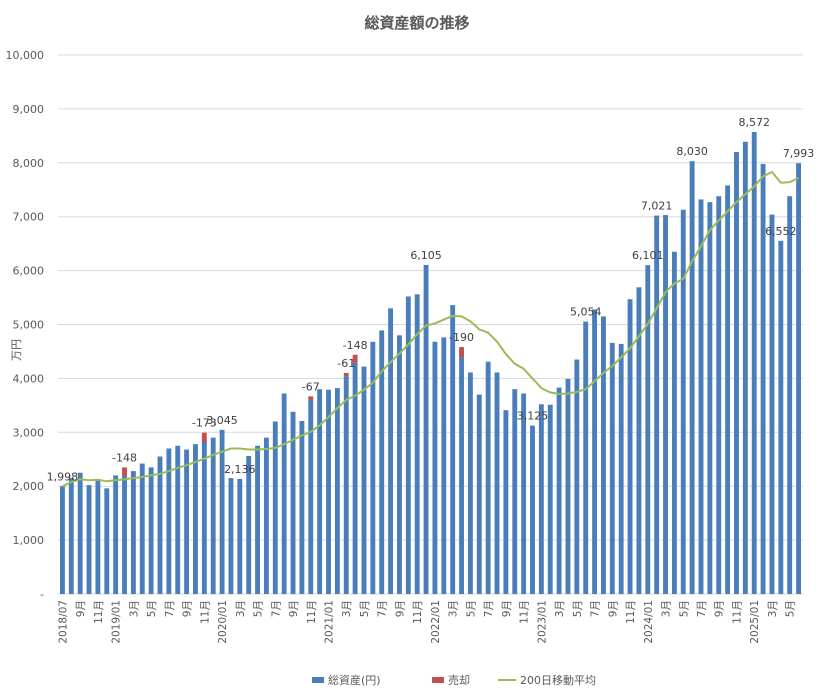 The width and height of the screenshot is (834, 695). What do you see at coordinates (754, 122) in the screenshot?
I see `data-label: 8,572` at bounding box center [754, 122].